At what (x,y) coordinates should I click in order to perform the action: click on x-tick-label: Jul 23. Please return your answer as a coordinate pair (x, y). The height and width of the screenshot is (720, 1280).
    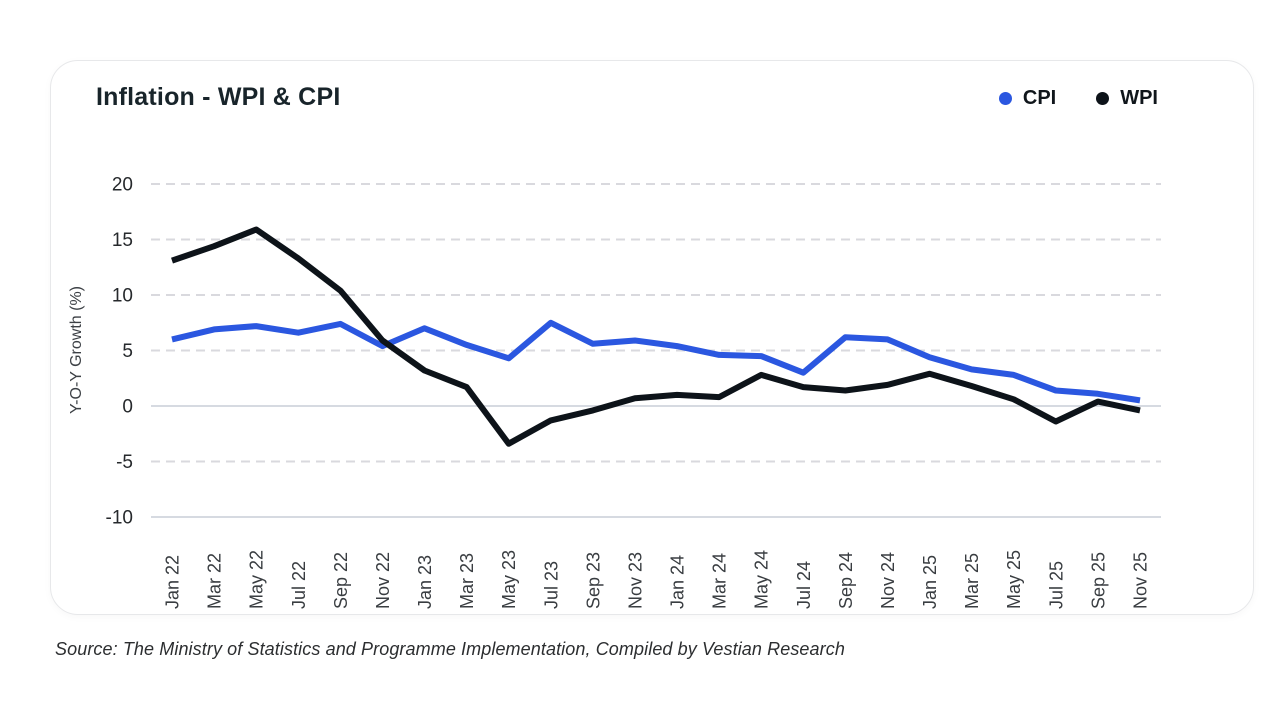
    Looking at the image, I should click on (551, 585).